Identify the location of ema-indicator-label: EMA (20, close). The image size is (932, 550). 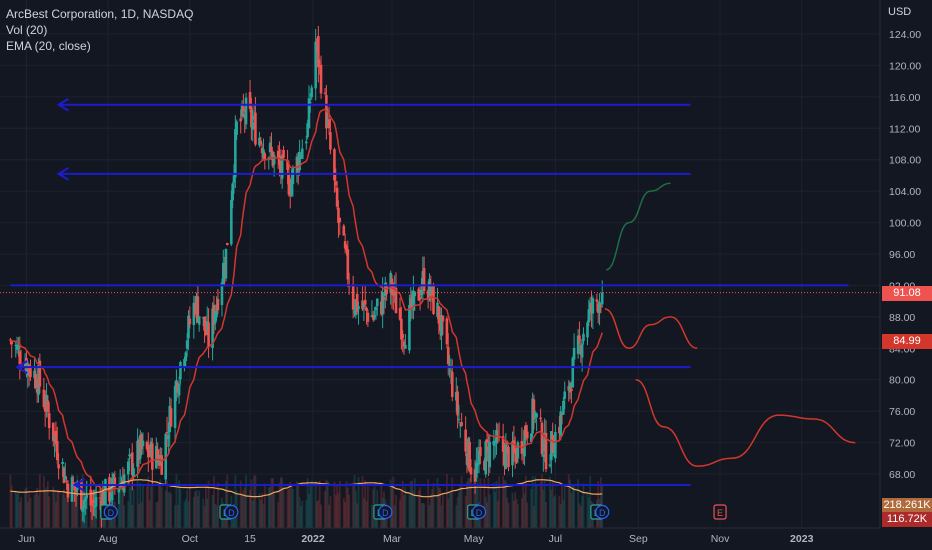
(48, 46).